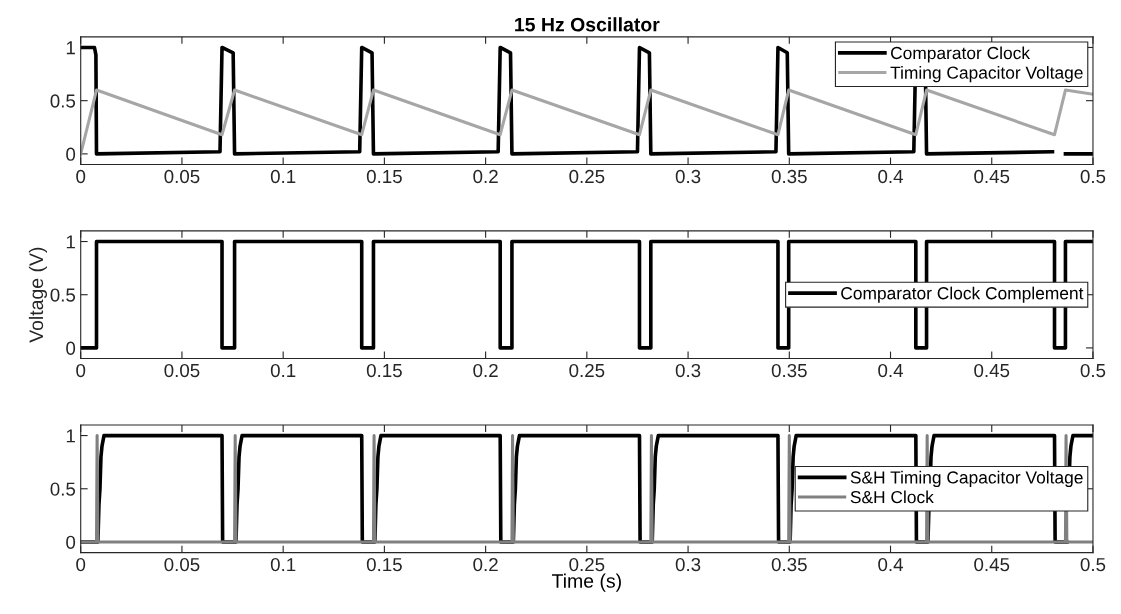 The height and width of the screenshot is (614, 1121). I want to click on x-axis-title: Time (s), so click(586, 582).